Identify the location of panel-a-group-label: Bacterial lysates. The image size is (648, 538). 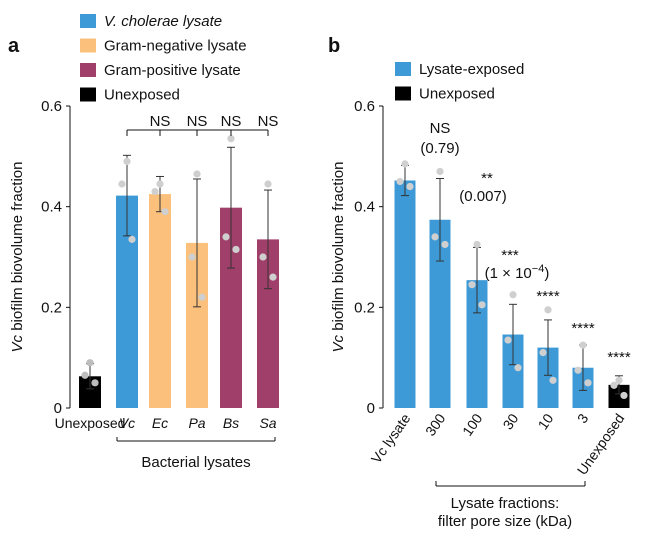
(195, 462).